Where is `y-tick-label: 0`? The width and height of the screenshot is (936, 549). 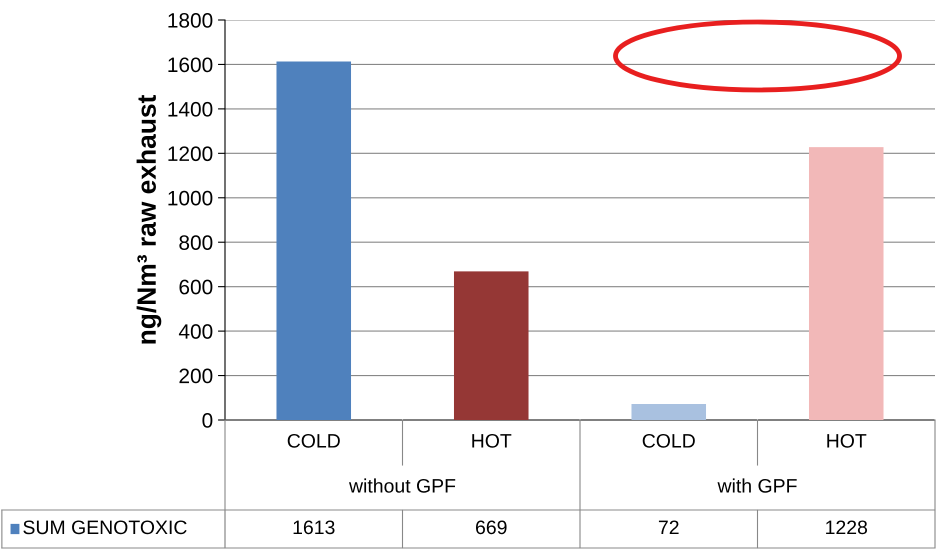
y-tick-label: 0 is located at coordinates (207, 420).